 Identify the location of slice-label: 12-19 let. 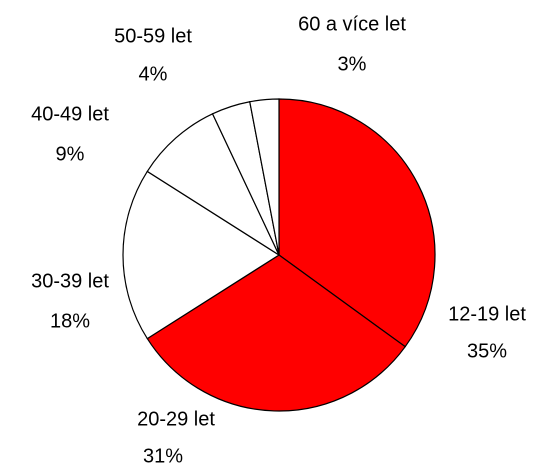
(487, 314).